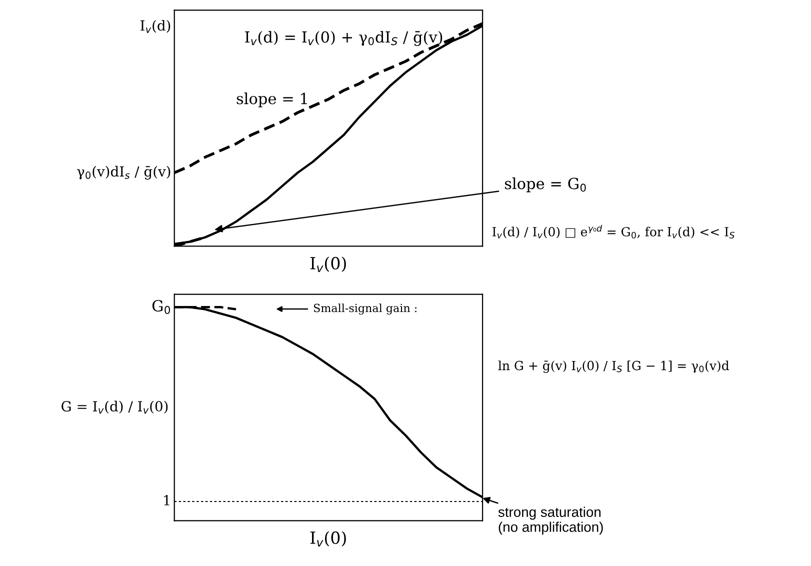 This screenshot has height=566, width=811. Describe the element at coordinates (613, 231) in the screenshot. I see `text: I$_{v}$(d) / I$_{v}$(0) □ e$^{γ₀d}$ = G$_{0}$, for I$_{v}$(d) << I$_{S}$` at that location.